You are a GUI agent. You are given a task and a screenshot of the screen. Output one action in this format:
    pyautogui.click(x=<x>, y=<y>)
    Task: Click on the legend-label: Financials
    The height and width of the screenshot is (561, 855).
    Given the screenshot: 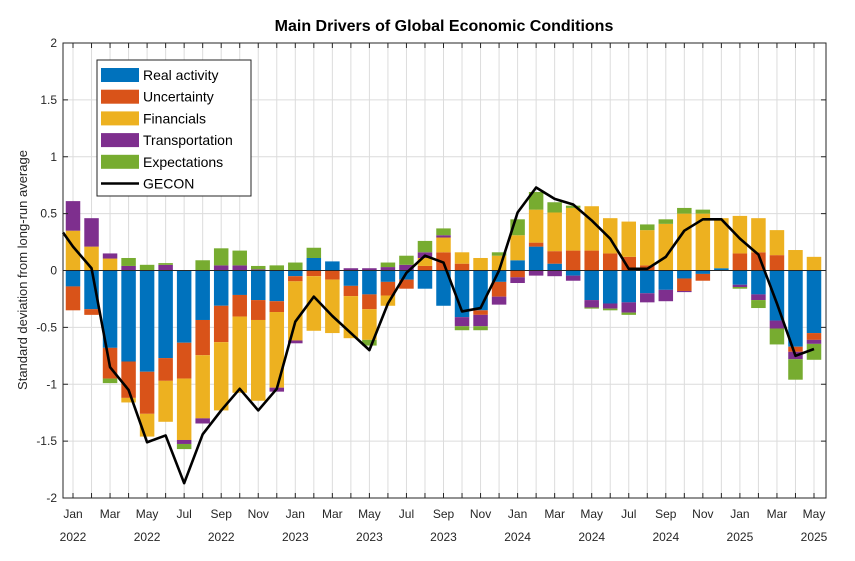 What is the action you would take?
    pyautogui.click(x=174, y=118)
    